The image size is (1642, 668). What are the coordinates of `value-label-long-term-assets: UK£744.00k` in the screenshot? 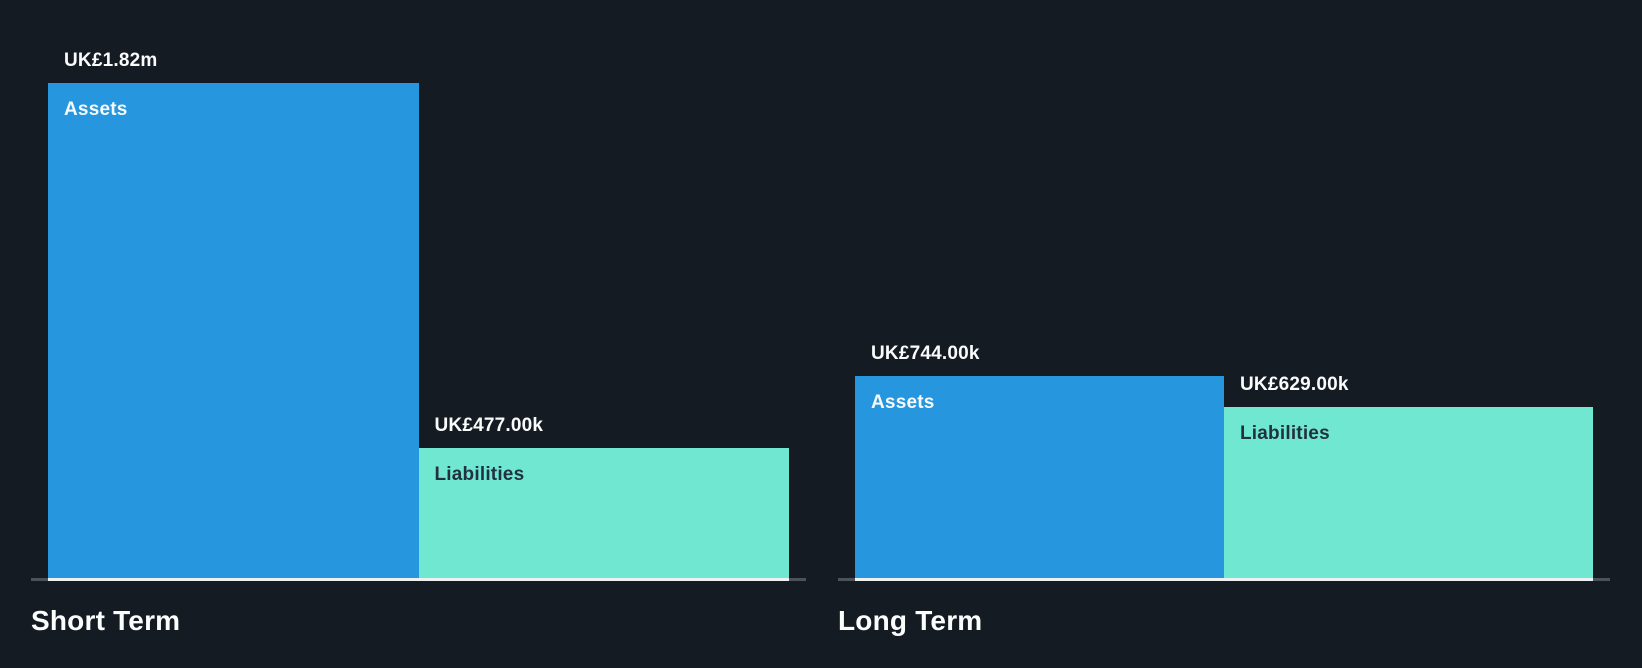 It's located at (925, 353).